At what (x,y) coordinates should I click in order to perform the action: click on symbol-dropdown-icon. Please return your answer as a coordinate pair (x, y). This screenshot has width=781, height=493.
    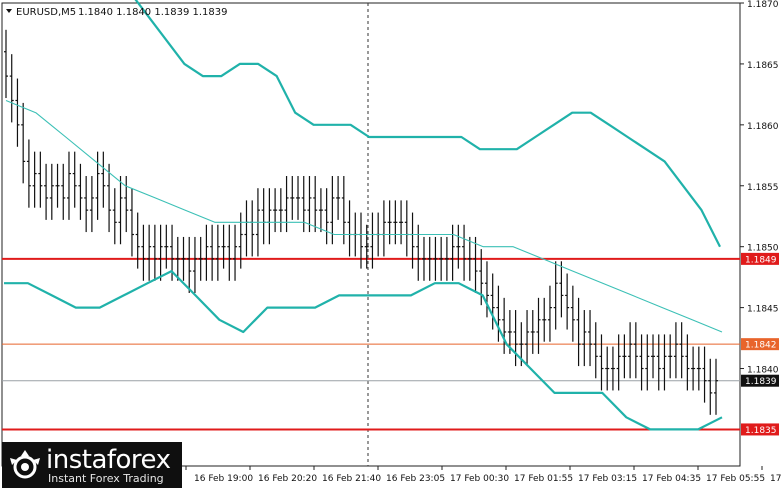
    Looking at the image, I should click on (9, 11).